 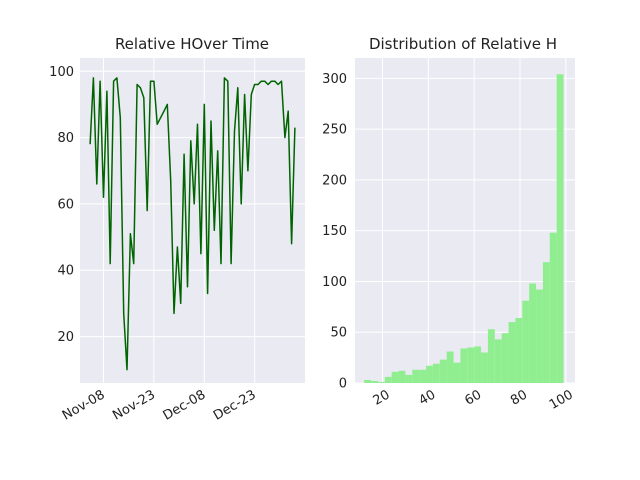 I want to click on histogram-x-tick-label: 60, so click(x=473, y=397).